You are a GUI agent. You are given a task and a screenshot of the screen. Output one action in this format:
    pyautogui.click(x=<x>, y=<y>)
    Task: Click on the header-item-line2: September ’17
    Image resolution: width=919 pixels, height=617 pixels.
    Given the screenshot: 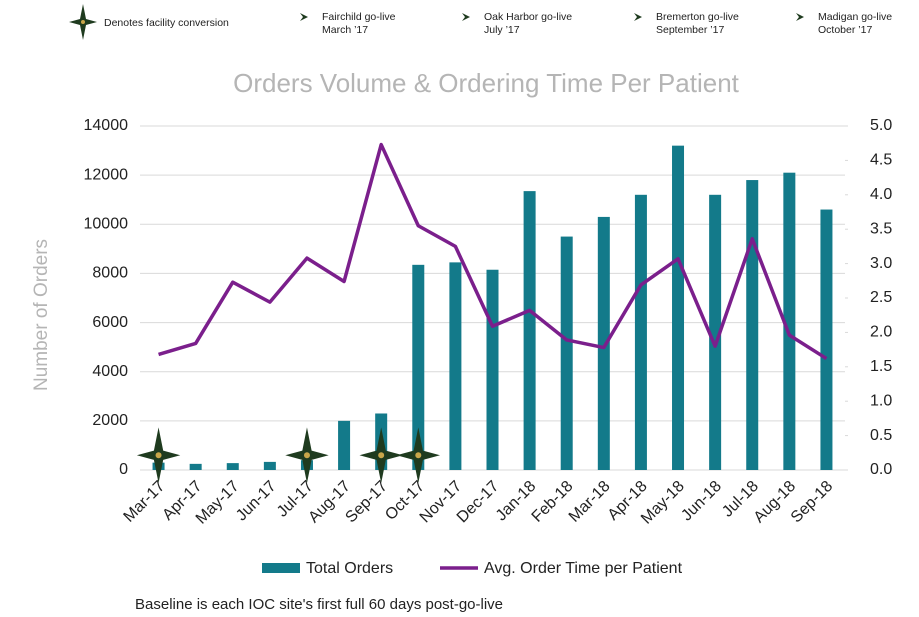 What is the action you would take?
    pyautogui.click(x=690, y=30)
    